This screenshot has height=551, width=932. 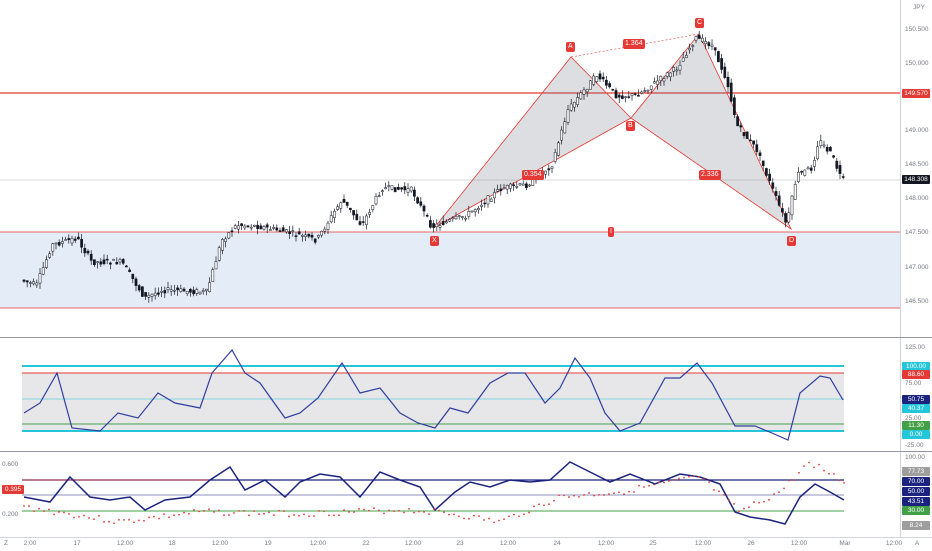 What do you see at coordinates (916, 525) in the screenshot?
I see `osc2-label: 8.24` at bounding box center [916, 525].